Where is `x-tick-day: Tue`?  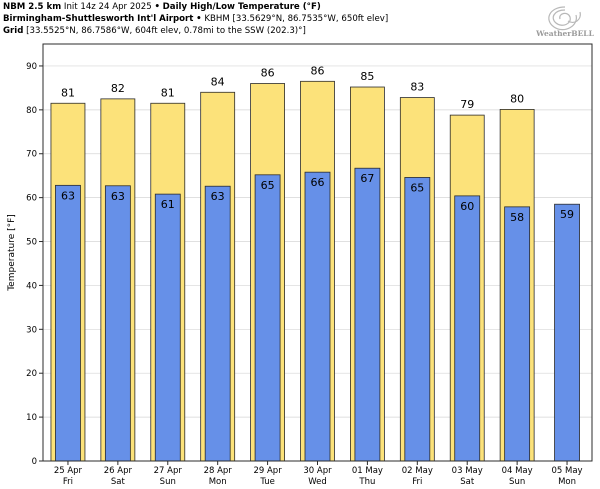
x-tick-day: Tue is located at coordinates (267, 482).